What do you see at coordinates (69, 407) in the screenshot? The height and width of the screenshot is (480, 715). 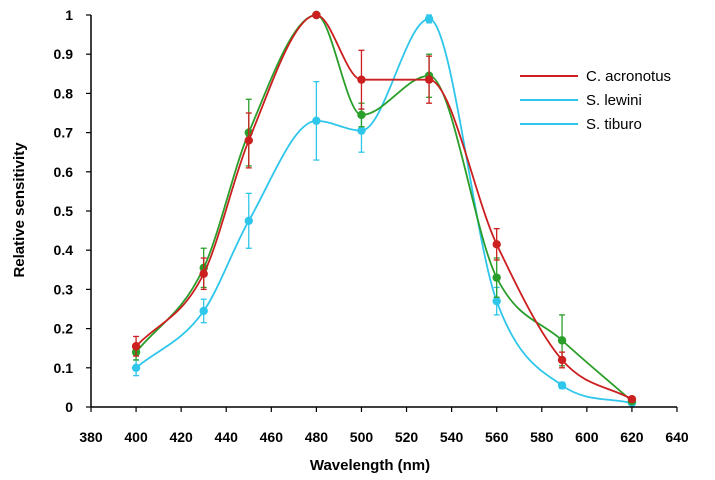 I see `y-tick-label: 0` at bounding box center [69, 407].